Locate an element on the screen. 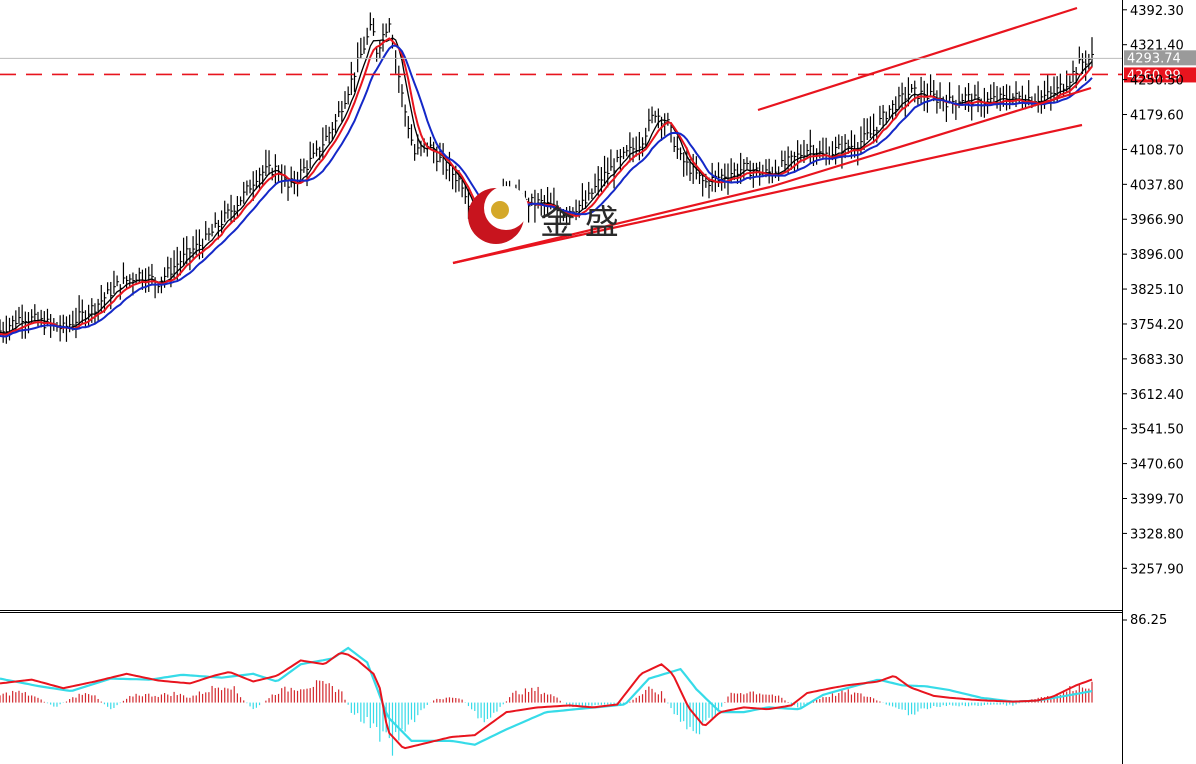 This screenshot has height=764, width=1196. logo-text: 金 盛 is located at coordinates (579, 223).